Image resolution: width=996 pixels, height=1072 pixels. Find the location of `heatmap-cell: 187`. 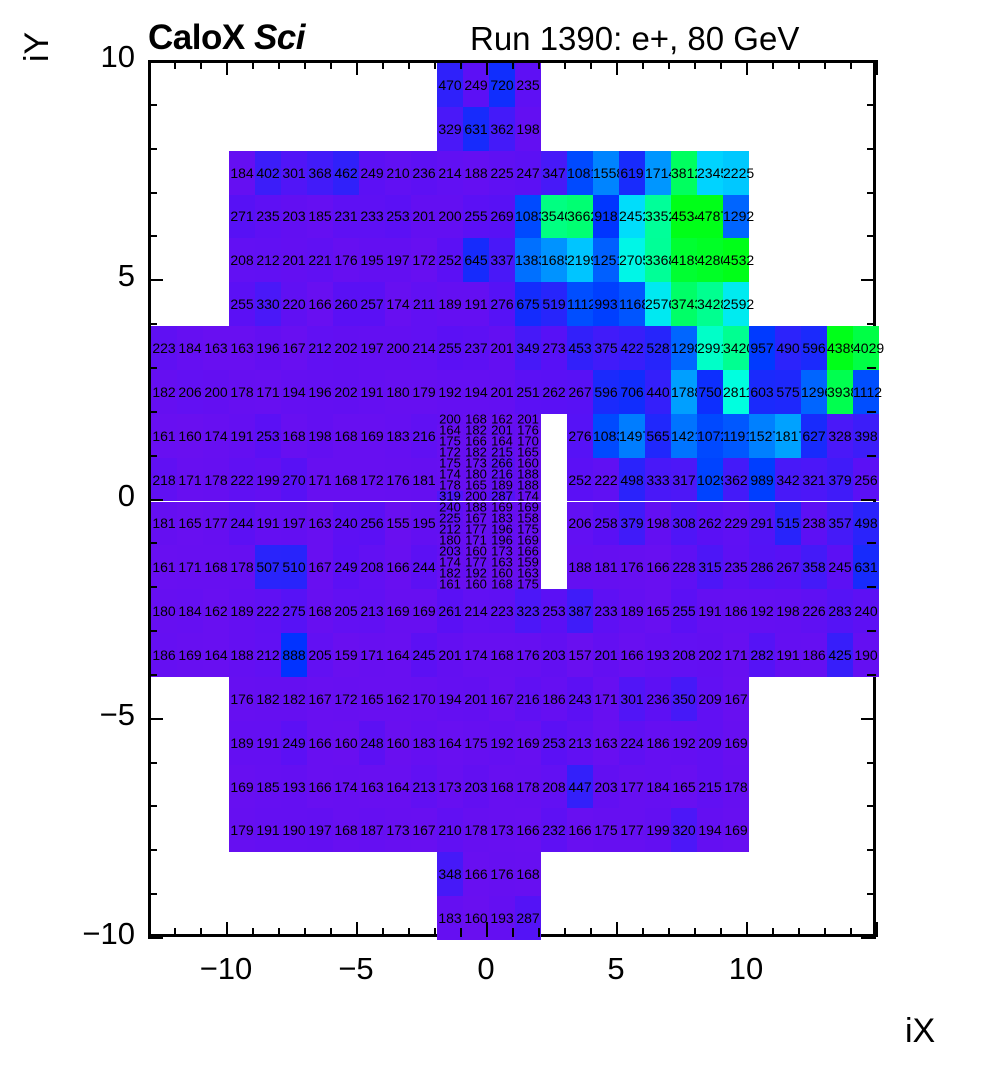

heatmap-cell: 187 is located at coordinates (372, 830).